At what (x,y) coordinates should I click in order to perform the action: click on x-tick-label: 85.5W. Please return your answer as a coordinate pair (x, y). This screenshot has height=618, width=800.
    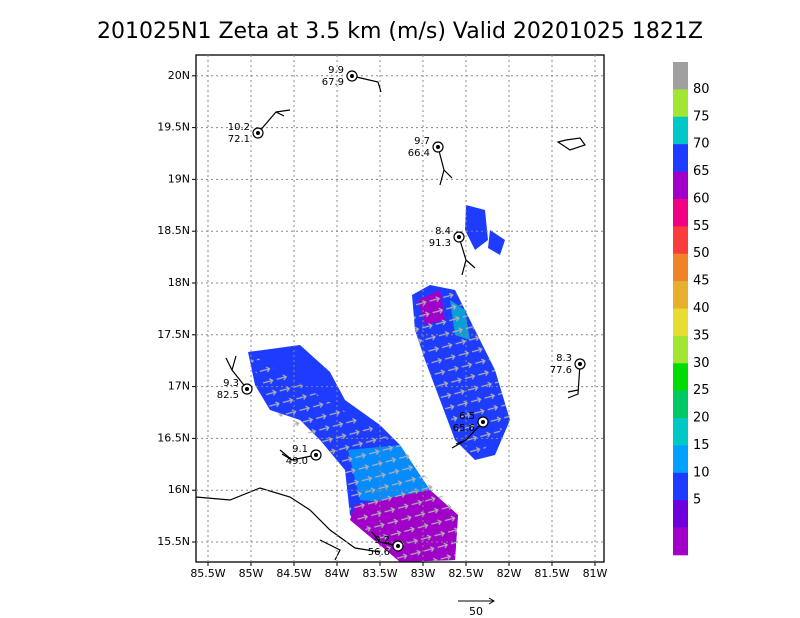
    Looking at the image, I should click on (207, 573).